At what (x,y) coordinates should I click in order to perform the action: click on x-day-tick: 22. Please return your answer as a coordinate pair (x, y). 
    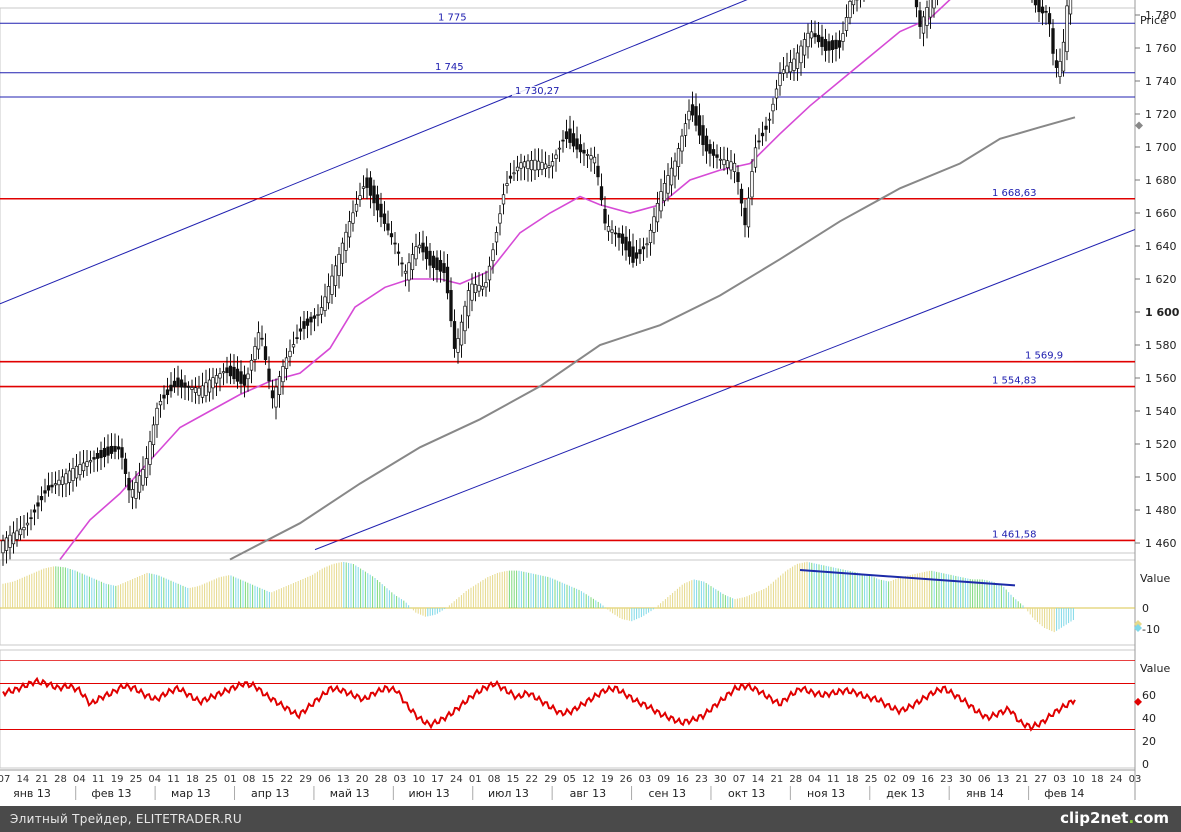
    Looking at the image, I should click on (286, 779).